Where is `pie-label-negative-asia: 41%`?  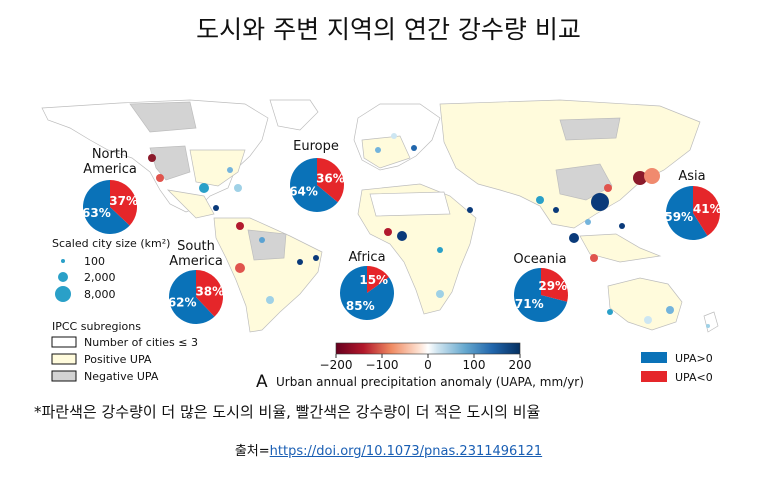 pie-label-negative-asia: 41% is located at coordinates (707, 209).